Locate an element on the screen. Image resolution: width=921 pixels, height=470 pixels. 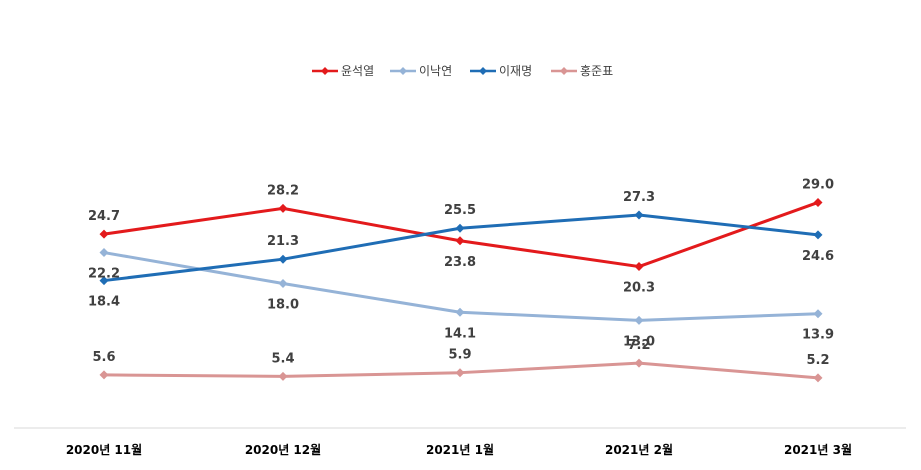
legend-label-3: 이재명 is located at coordinates (515, 71).